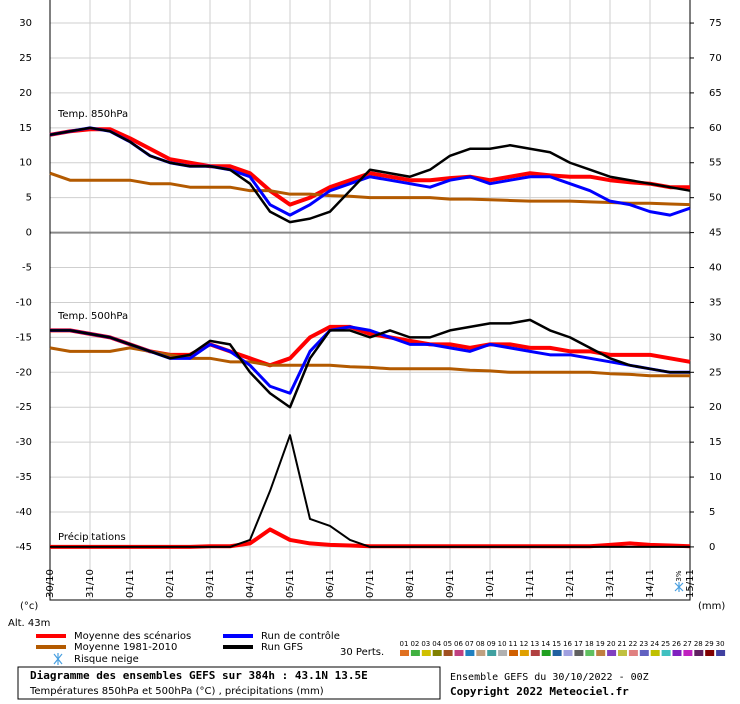 This screenshot has width=740, height=704. I want to click on perturbation-label: 18, so click(589, 644).